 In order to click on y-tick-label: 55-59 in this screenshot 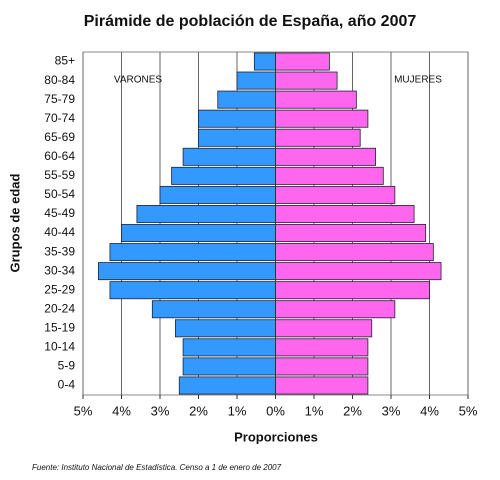, I will do `click(59, 175)`.